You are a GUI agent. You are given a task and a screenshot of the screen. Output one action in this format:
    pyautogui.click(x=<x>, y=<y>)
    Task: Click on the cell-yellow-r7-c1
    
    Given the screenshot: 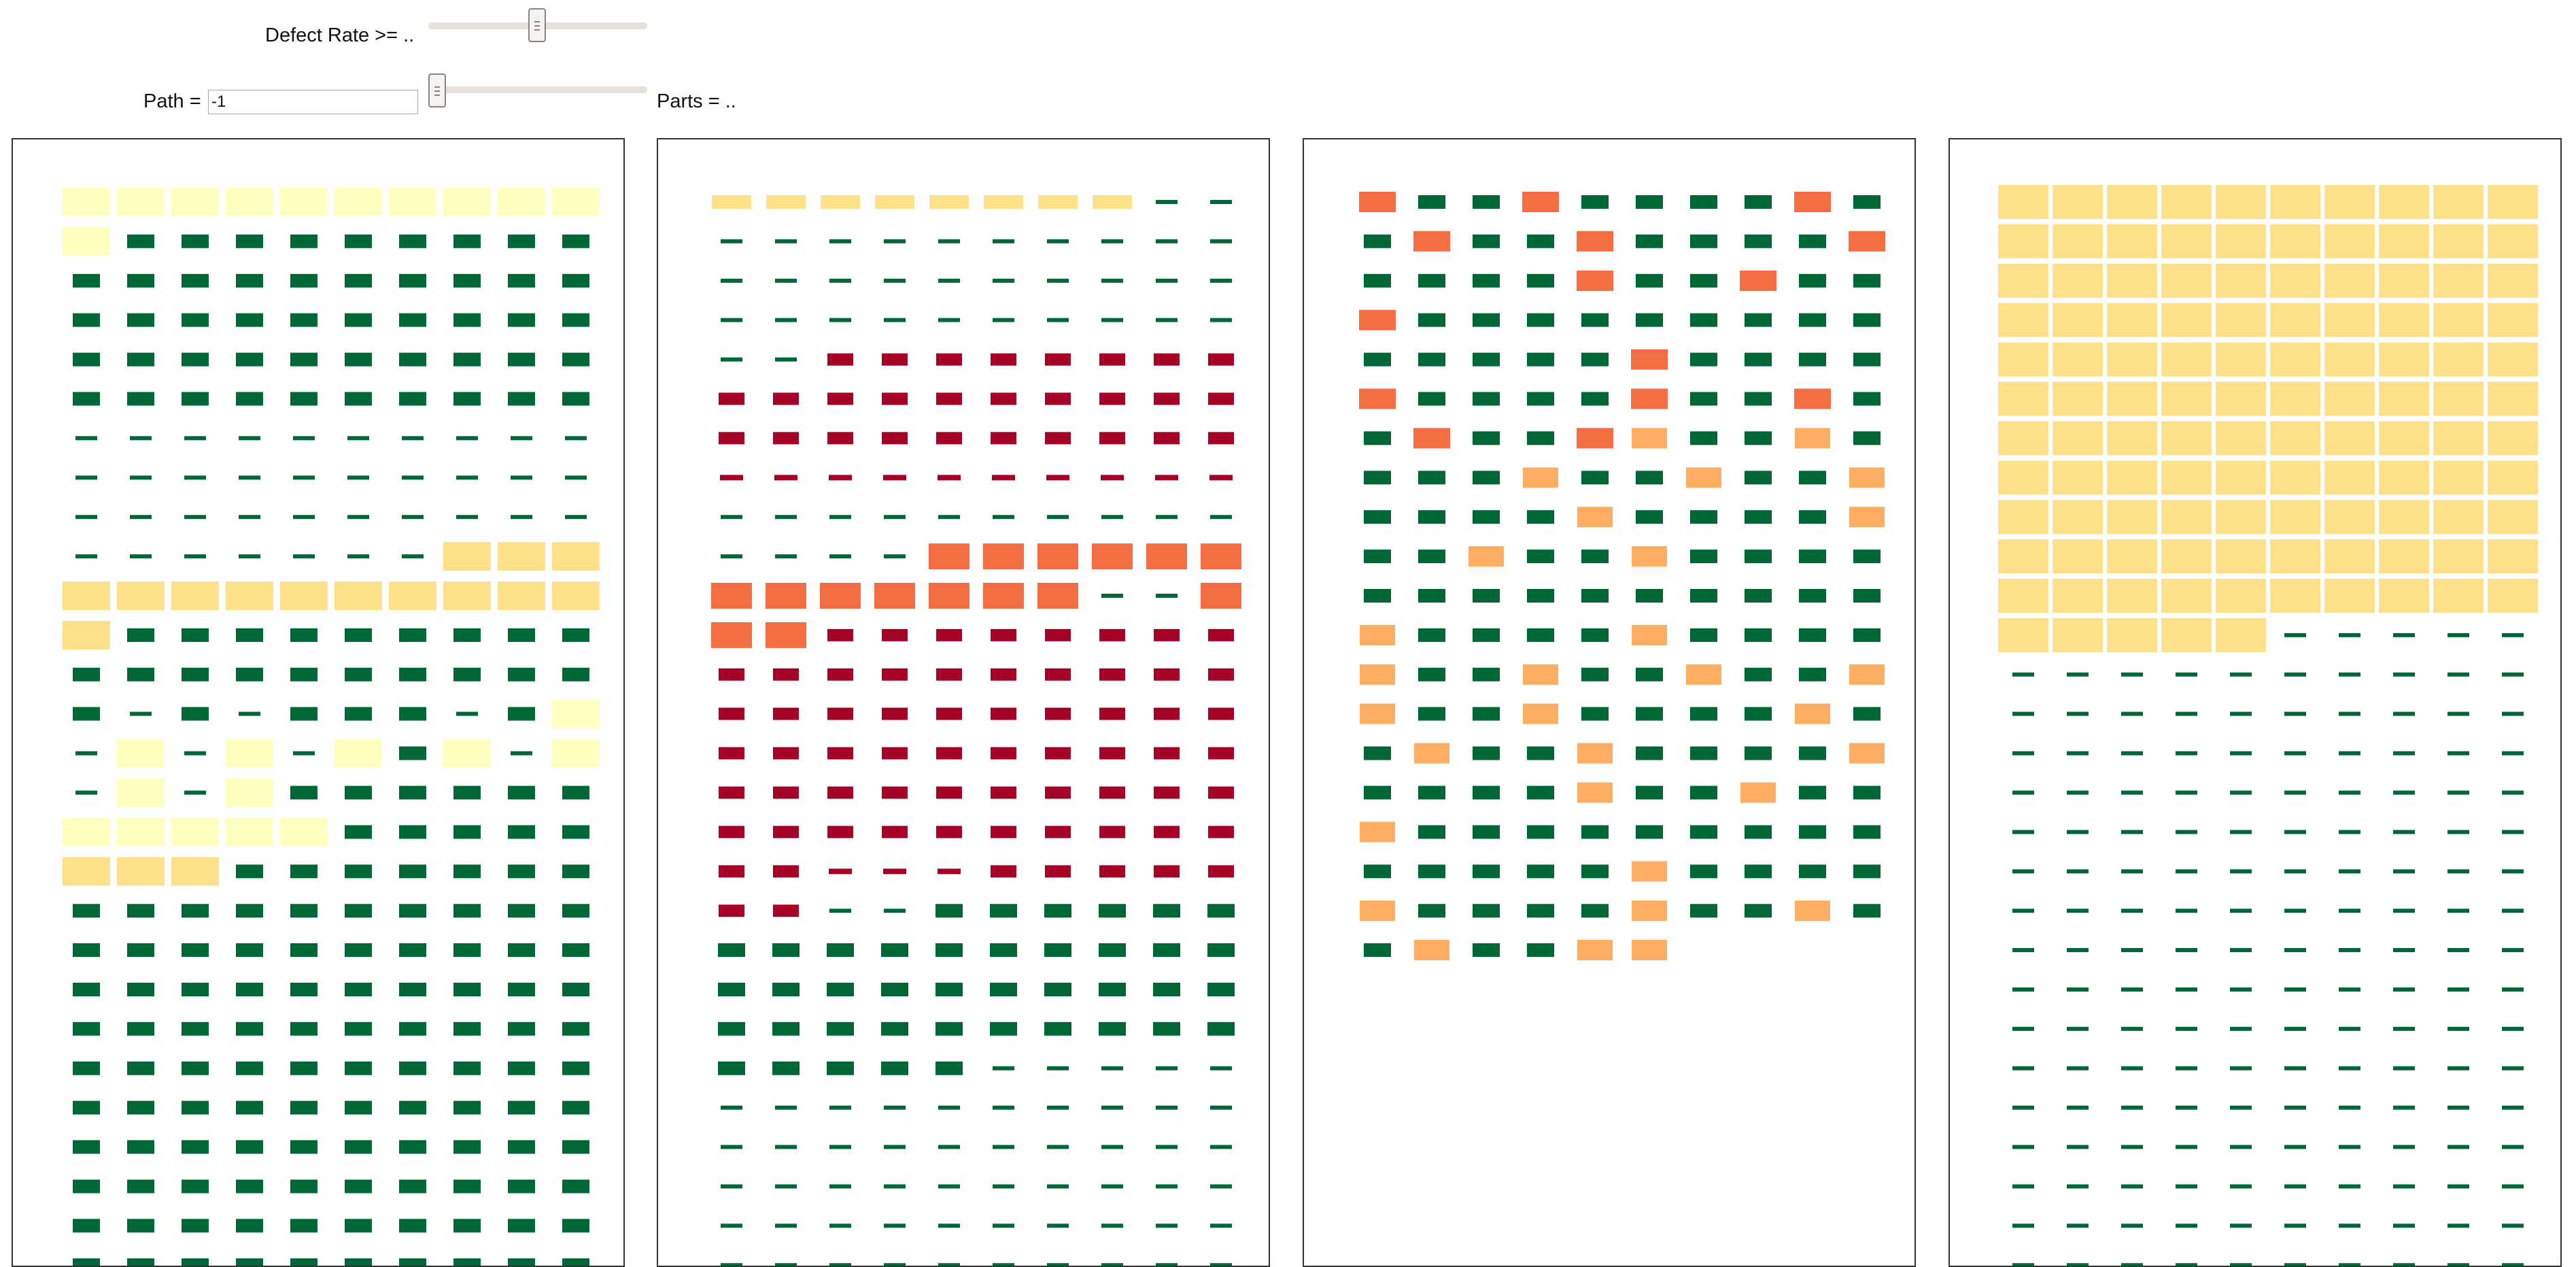 What is the action you would take?
    pyautogui.click(x=2078, y=477)
    